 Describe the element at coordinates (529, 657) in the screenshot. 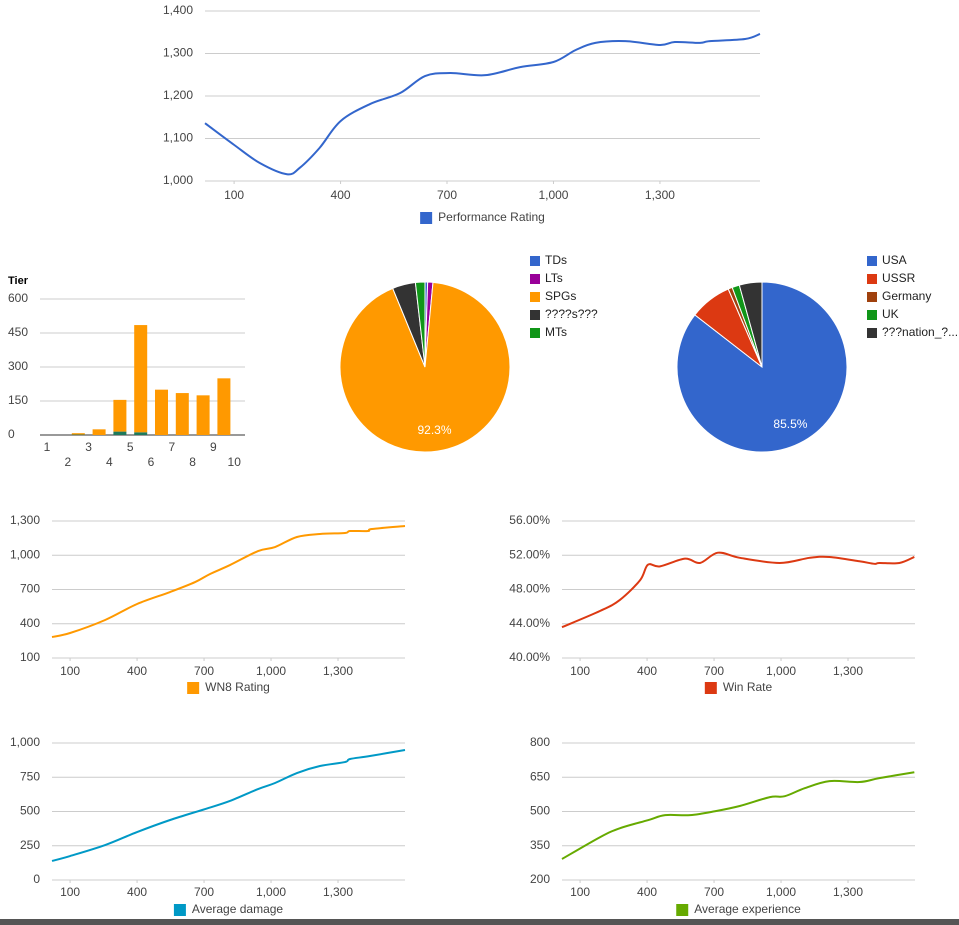

I see `y-tick-label: 40.00%` at that location.